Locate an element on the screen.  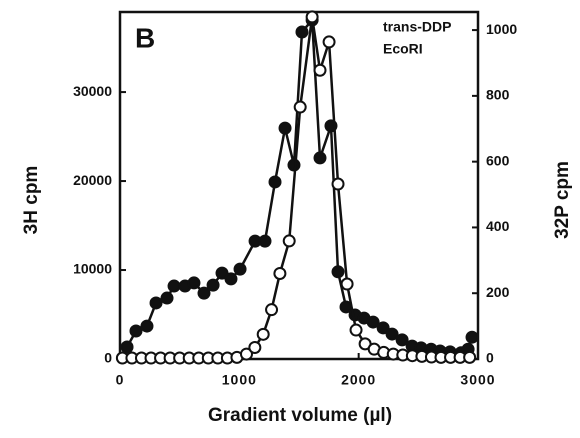
y-tick-label: 30000 is located at coordinates (92, 91).